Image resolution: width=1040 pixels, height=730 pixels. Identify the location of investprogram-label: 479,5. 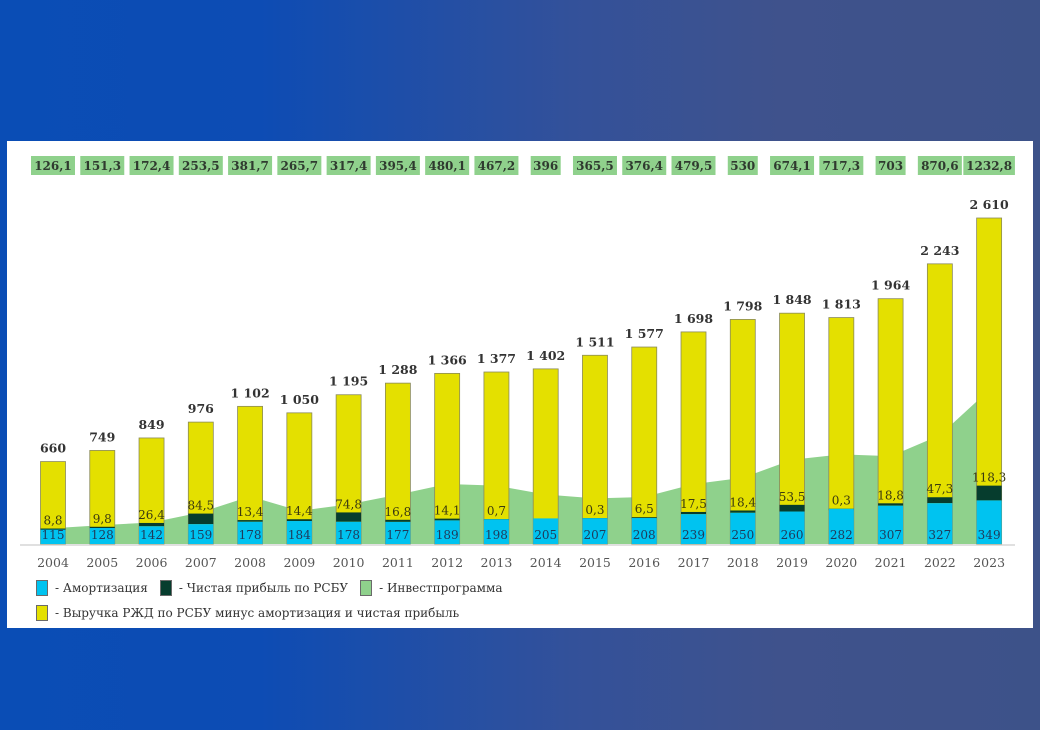
(694, 166).